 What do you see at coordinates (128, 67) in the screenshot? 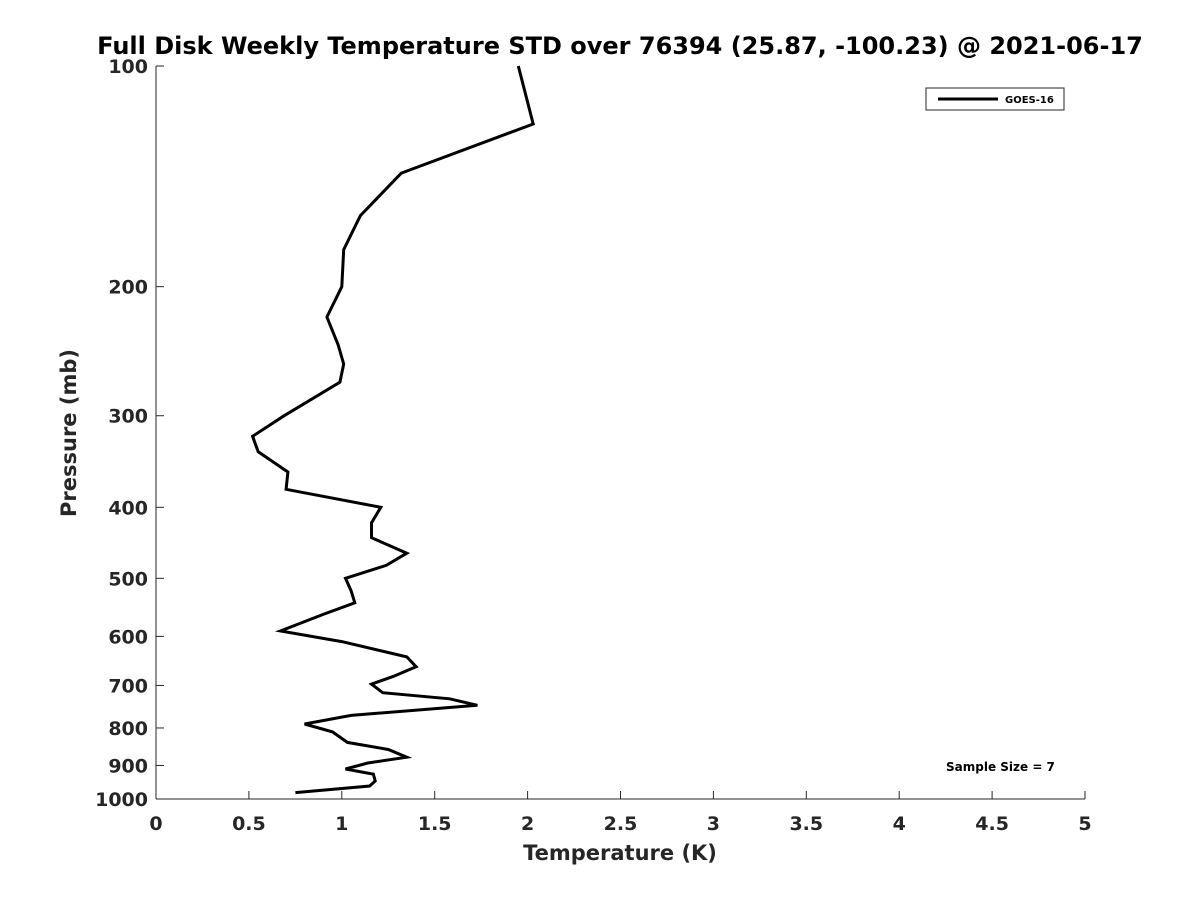
I see `y-tick-label: 100` at bounding box center [128, 67].